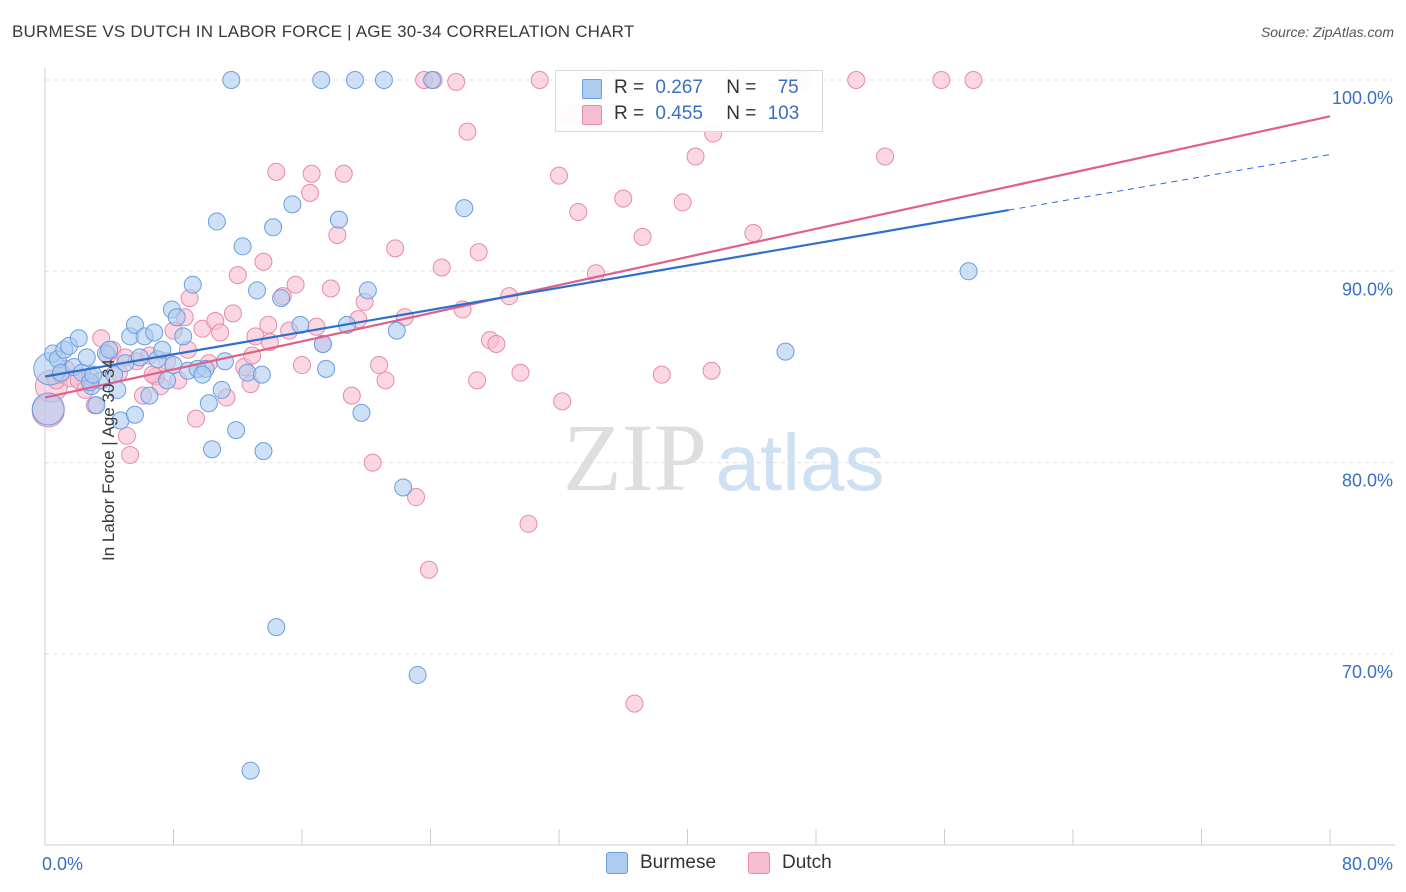 The image size is (1406, 892). What do you see at coordinates (108, 460) in the screenshot?
I see `y-axis-label: In Labor Force | Age 30-34` at bounding box center [108, 460].